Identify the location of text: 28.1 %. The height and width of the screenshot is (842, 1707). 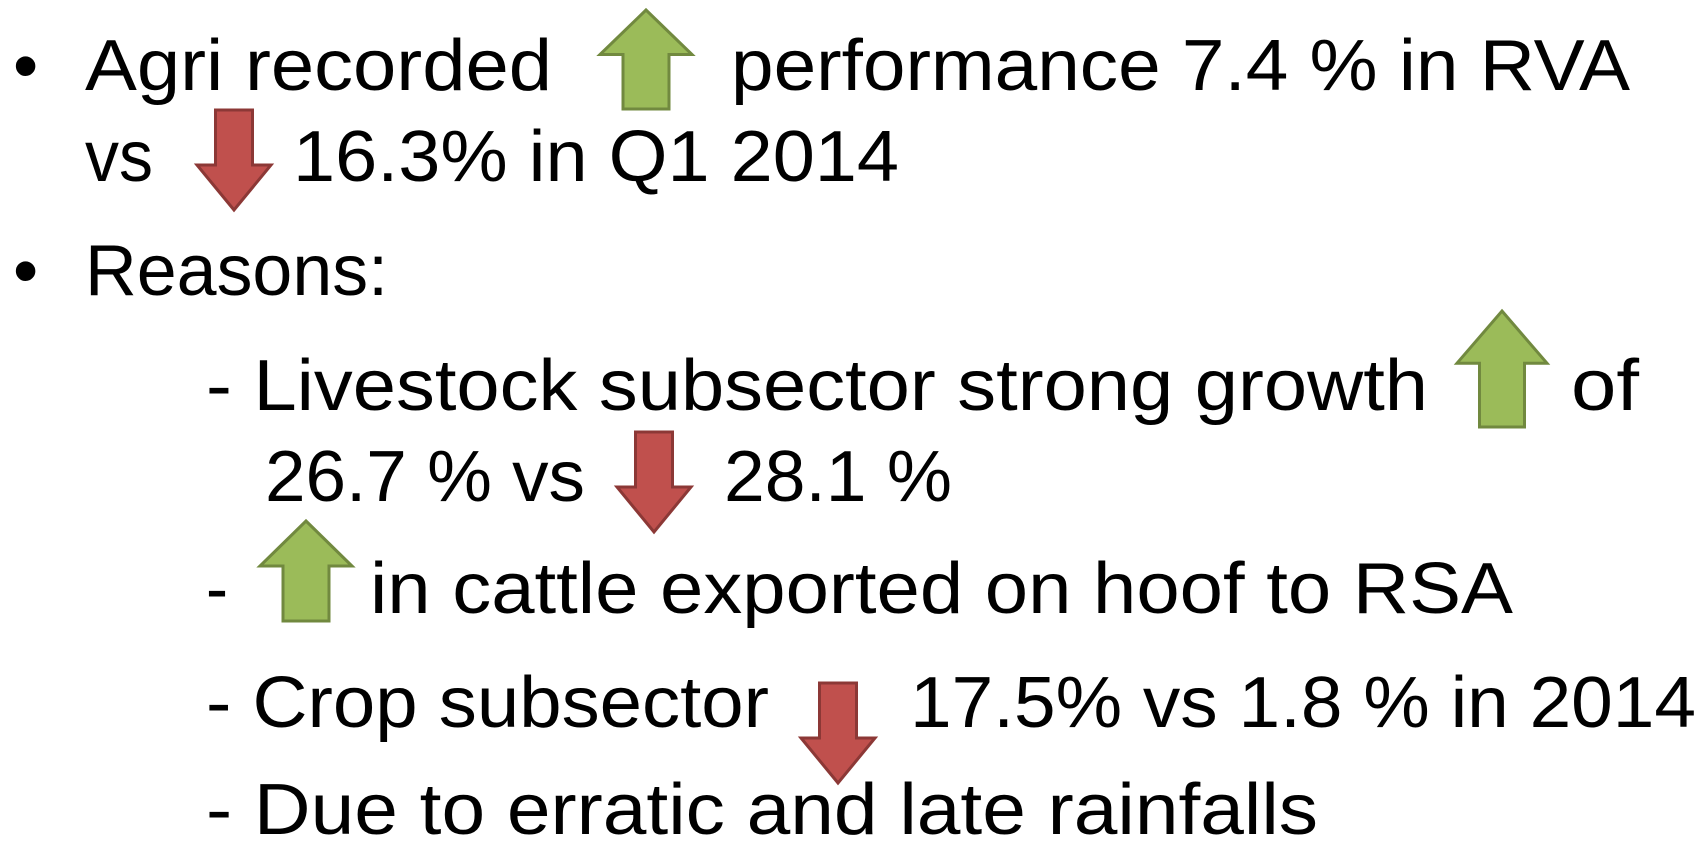
(838, 477).